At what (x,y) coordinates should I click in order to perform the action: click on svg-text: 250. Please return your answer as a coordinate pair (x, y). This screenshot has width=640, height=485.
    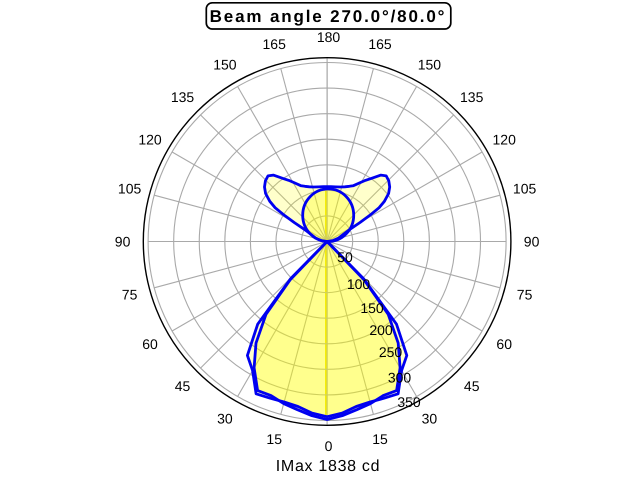
    Looking at the image, I should click on (391, 352).